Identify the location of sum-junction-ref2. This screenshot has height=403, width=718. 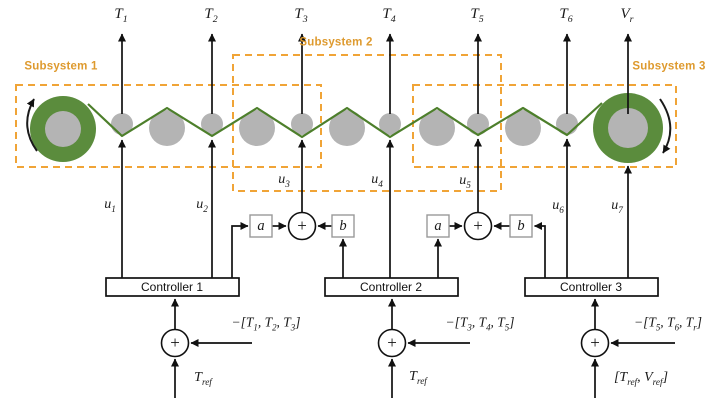
(392, 343).